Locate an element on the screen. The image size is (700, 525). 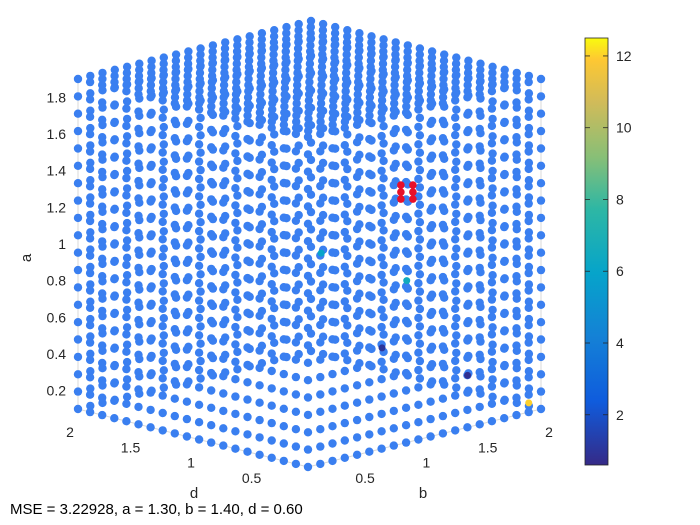
a-tick-label: 0.4 is located at coordinates (57, 354).